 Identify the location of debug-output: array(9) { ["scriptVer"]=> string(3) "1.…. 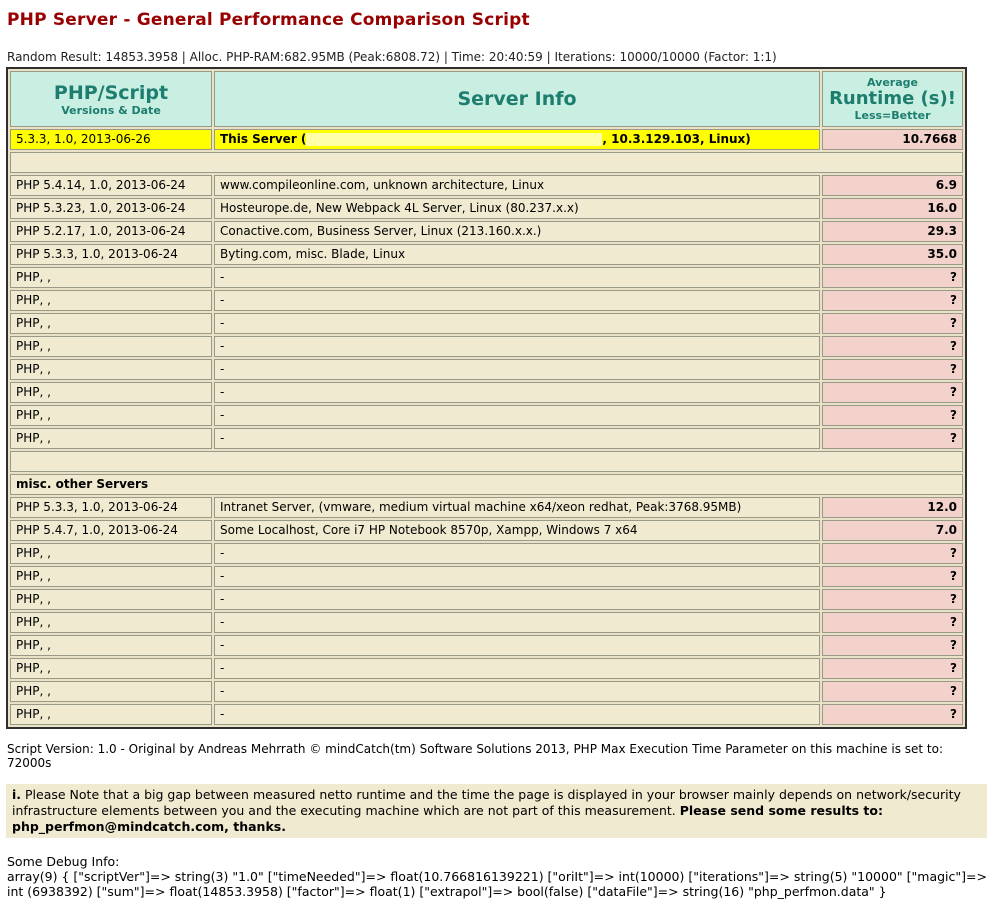
(497, 884).